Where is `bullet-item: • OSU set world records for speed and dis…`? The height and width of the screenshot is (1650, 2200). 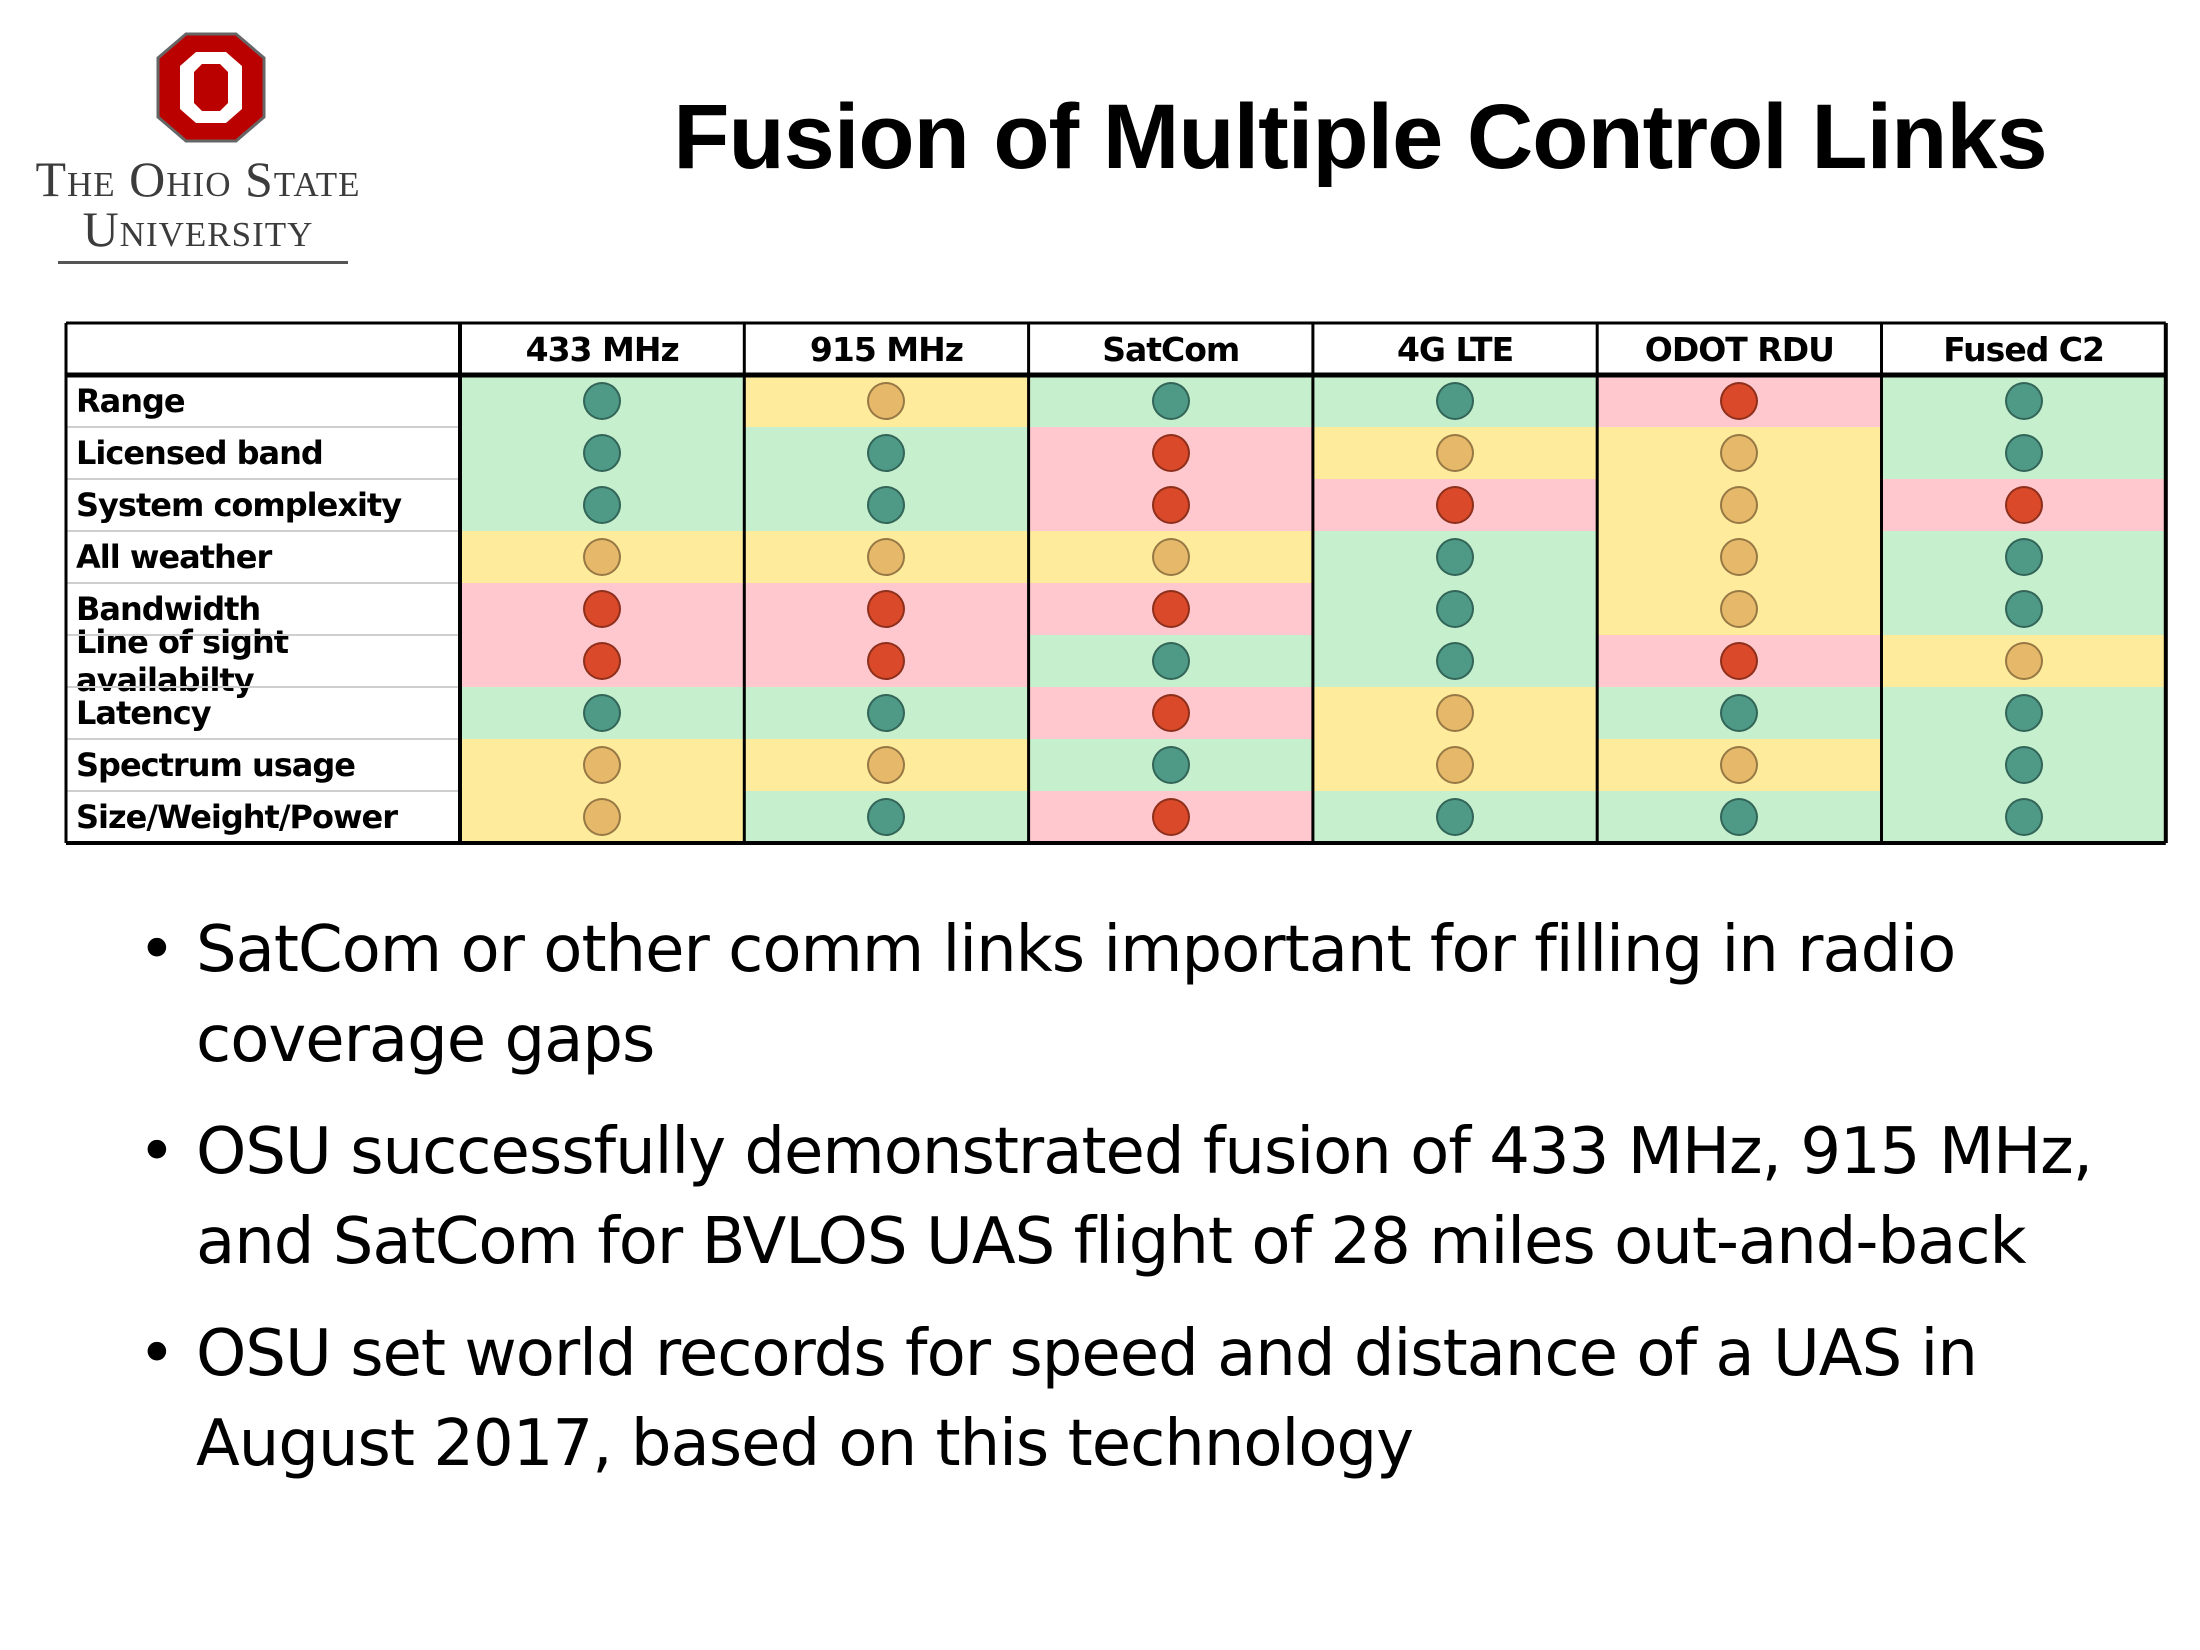 bullet-item: • OSU set world records for speed and dis… is located at coordinates (1130, 1399).